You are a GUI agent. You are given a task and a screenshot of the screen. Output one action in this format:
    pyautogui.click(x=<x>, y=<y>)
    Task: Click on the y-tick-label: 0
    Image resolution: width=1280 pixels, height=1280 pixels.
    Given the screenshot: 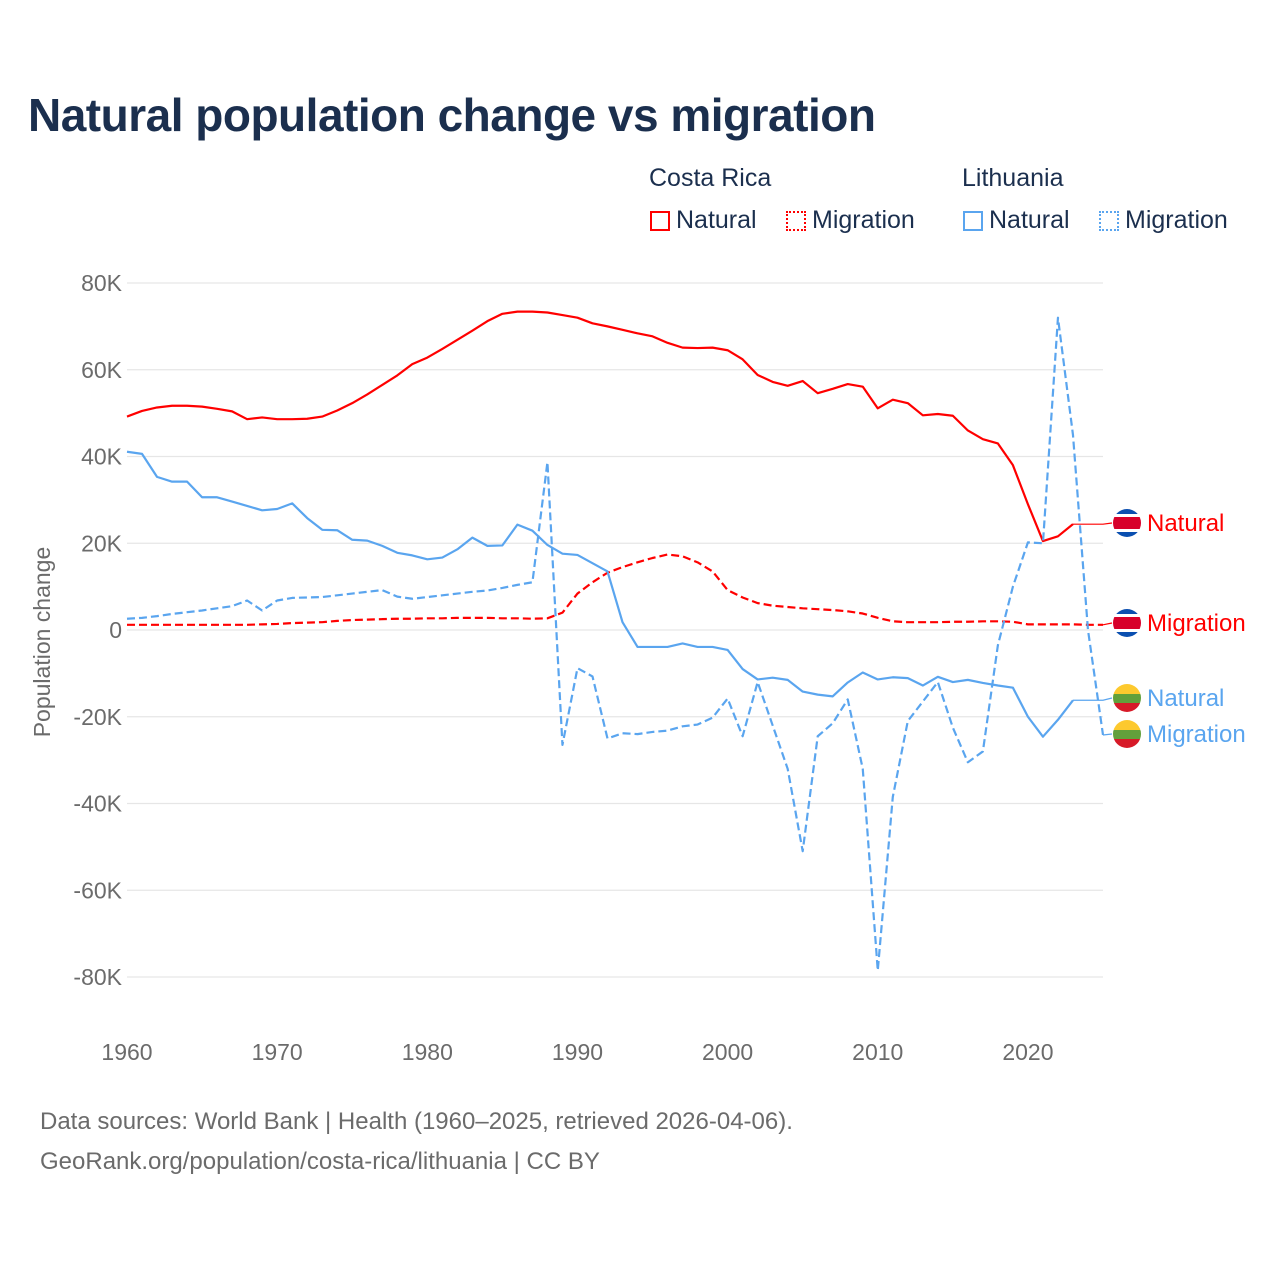 What is the action you would take?
    pyautogui.click(x=115, y=630)
    